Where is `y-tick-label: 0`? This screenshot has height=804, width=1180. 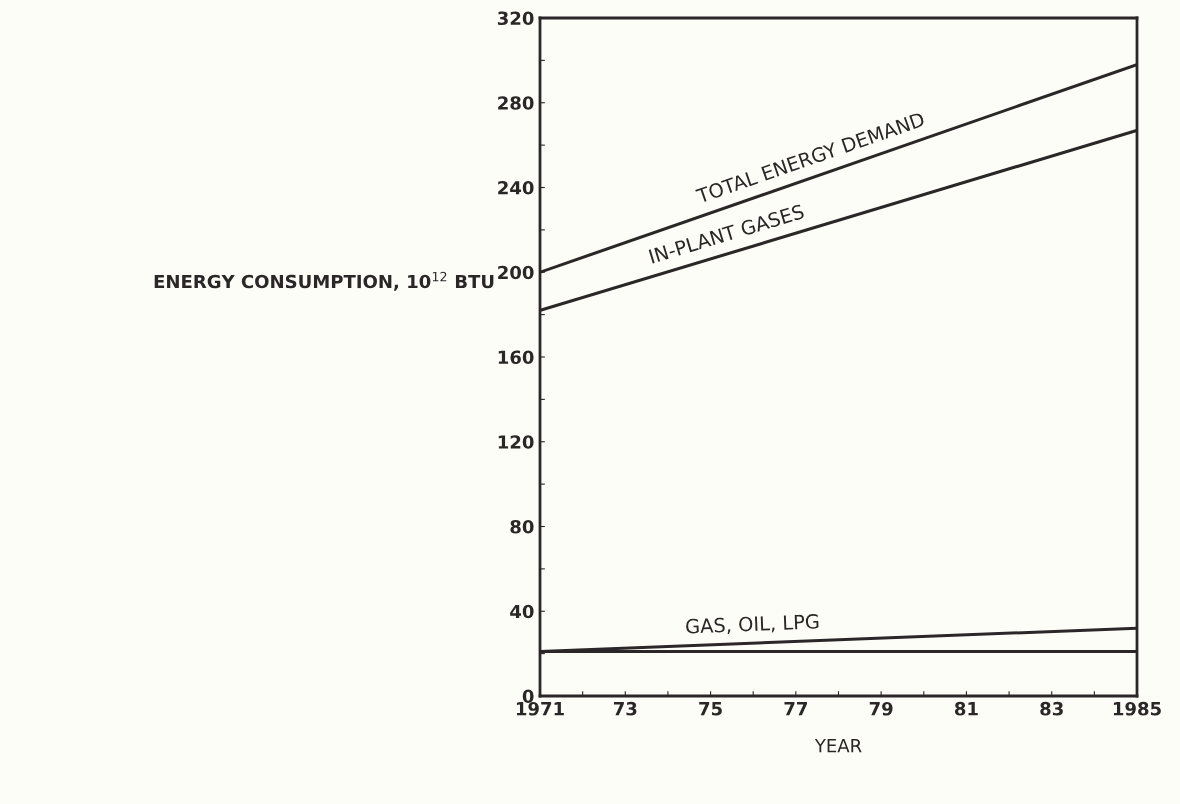
y-tick-label: 0 is located at coordinates (528, 696).